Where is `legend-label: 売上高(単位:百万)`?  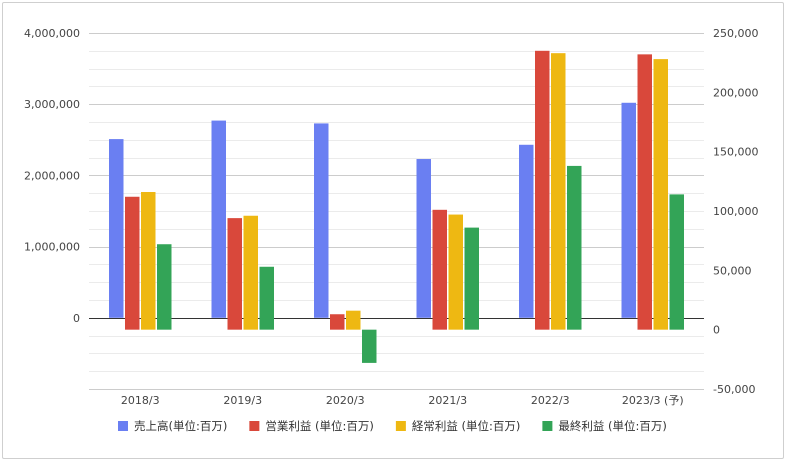
legend-label: 売上高(単位:百万) is located at coordinates (180, 426).